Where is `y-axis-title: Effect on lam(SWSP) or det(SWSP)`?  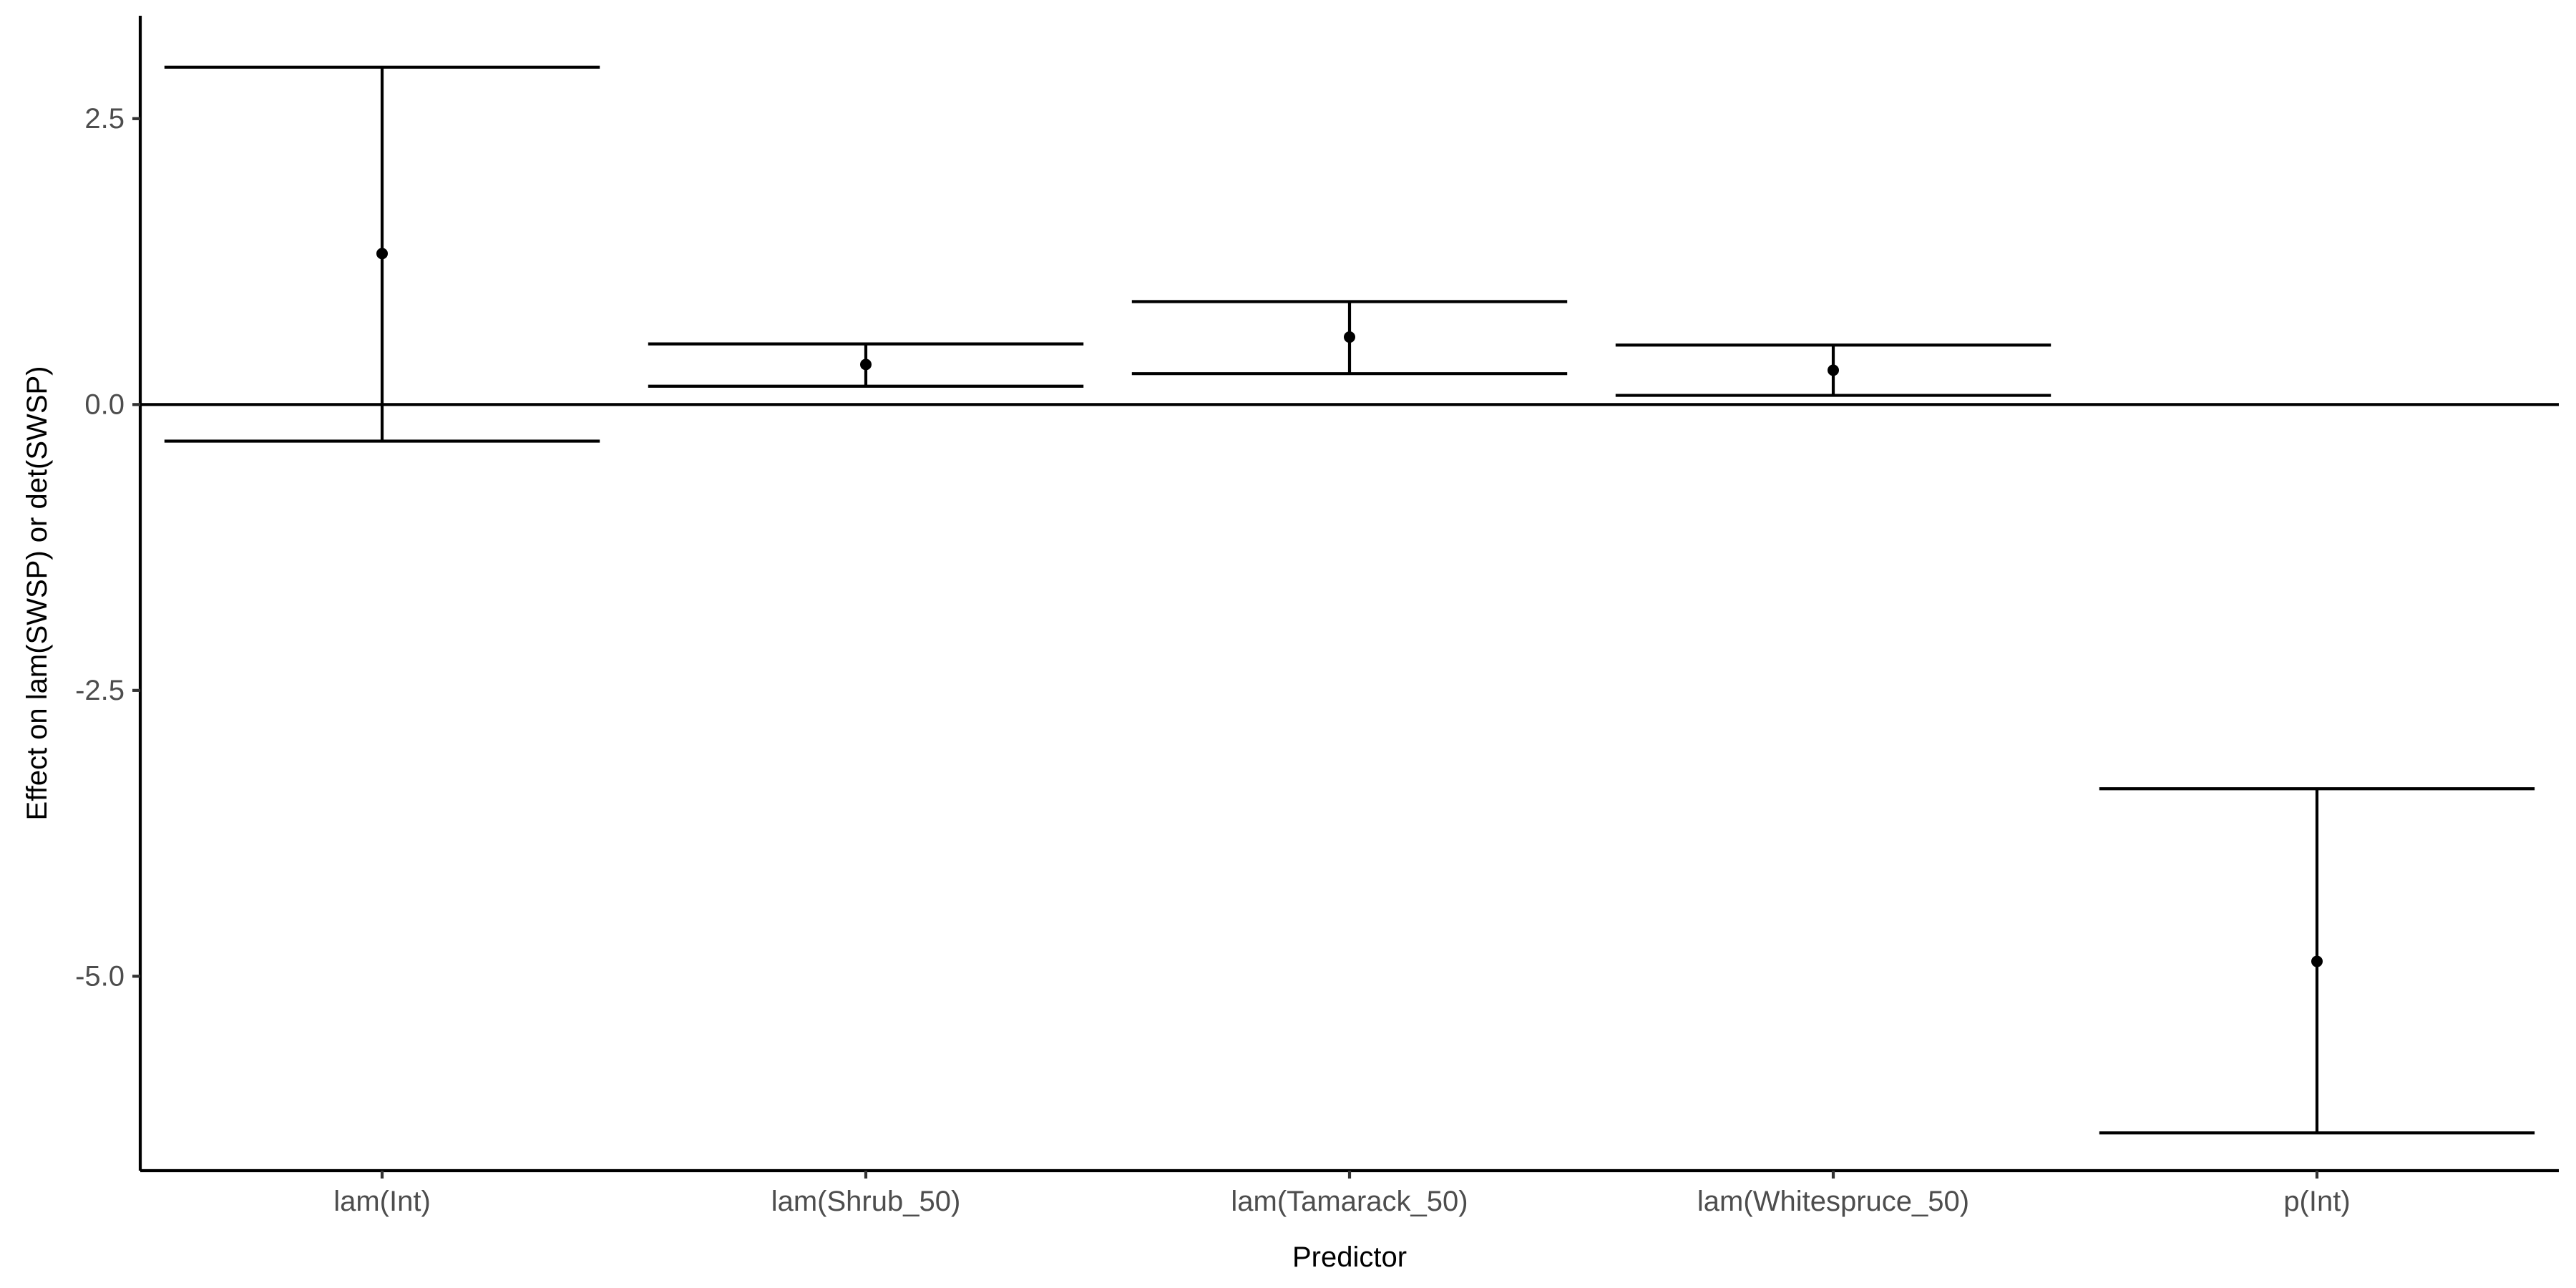
y-axis-title: Effect on lam(SWSP) or det(SWSP) is located at coordinates (37, 593).